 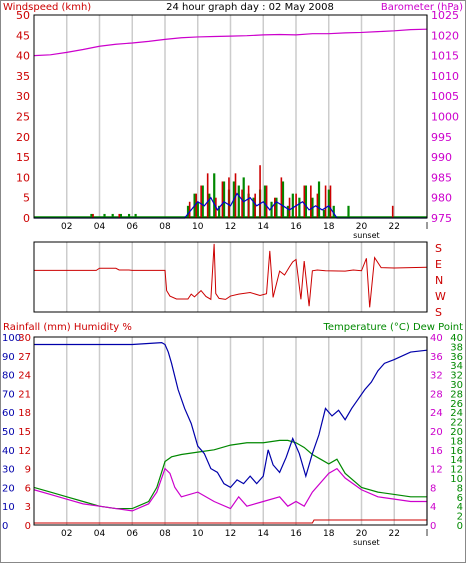 What do you see at coordinates (23, 137) in the screenshot?
I see `wind-tick-label: 20` at bounding box center [23, 137].